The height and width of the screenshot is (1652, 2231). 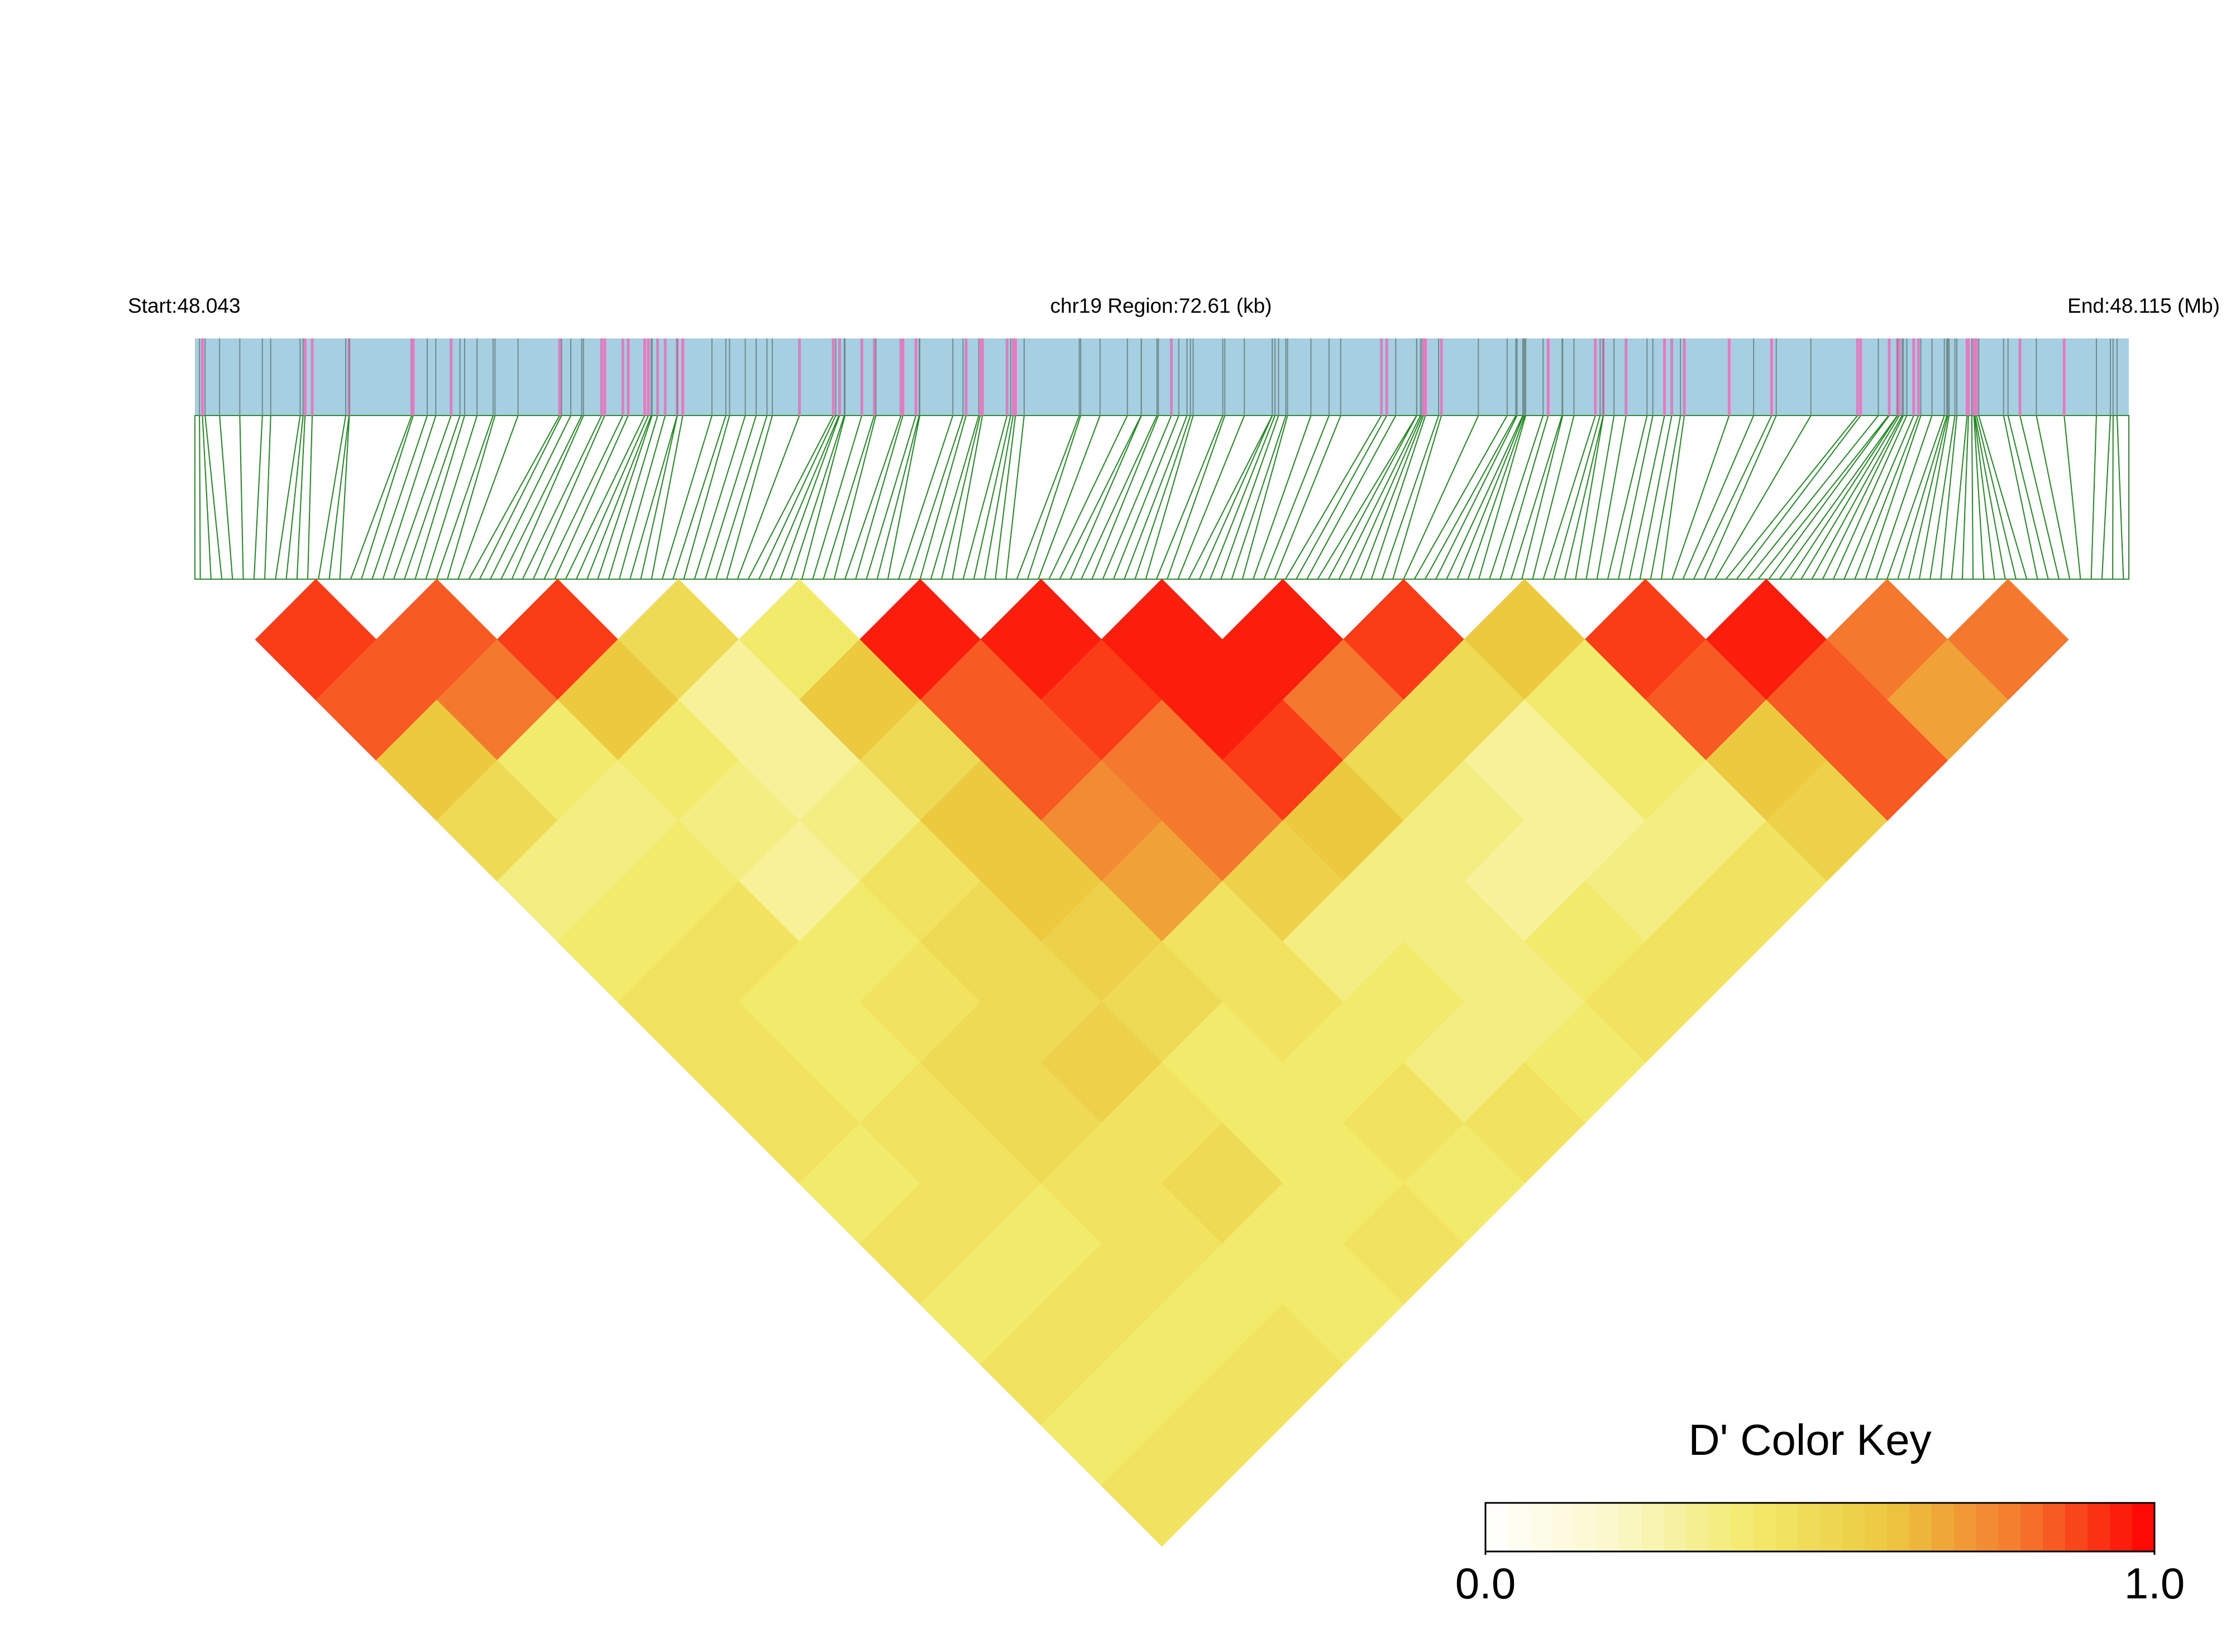 I want to click on end-label: End:48.115 (Mb), so click(x=2143, y=305).